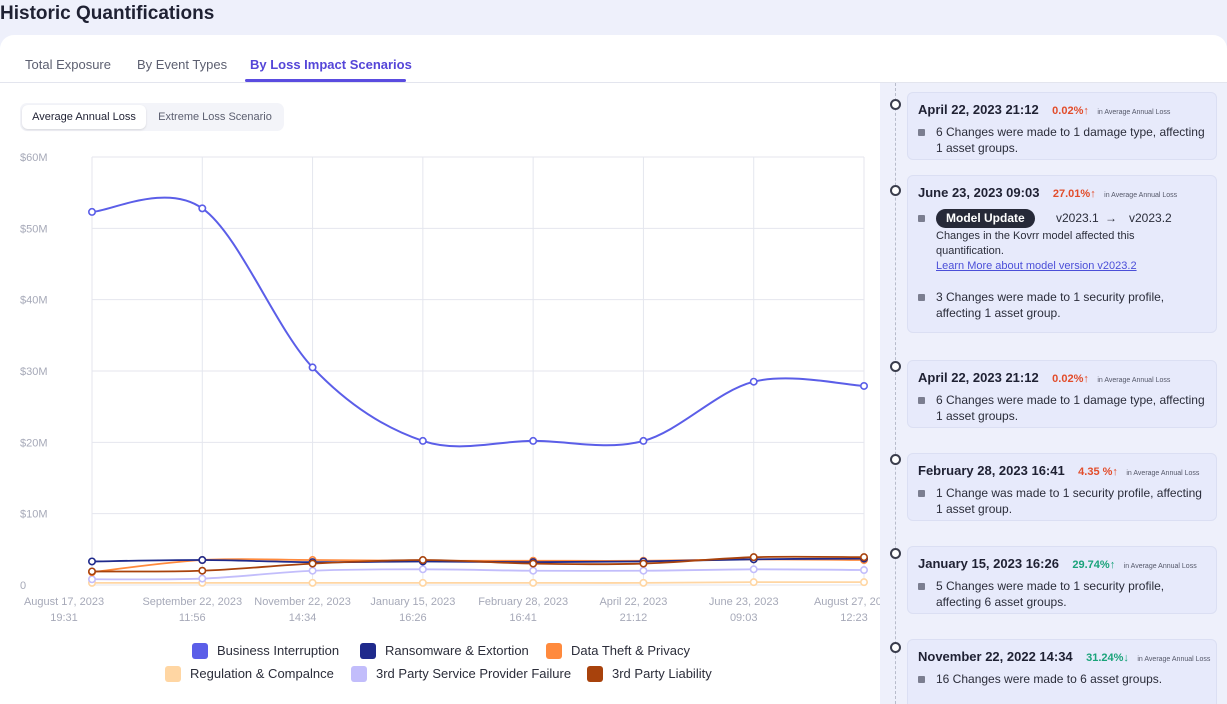 Image resolution: width=1227 pixels, height=704 pixels. What do you see at coordinates (854, 618) in the screenshot?
I see `x-tick-label: 12:23` at bounding box center [854, 618].